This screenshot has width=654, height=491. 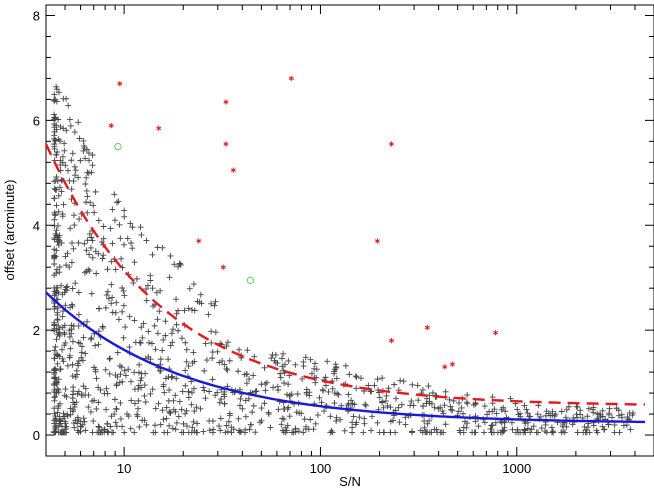 I want to click on y-tick-label: 2, so click(x=36, y=330).